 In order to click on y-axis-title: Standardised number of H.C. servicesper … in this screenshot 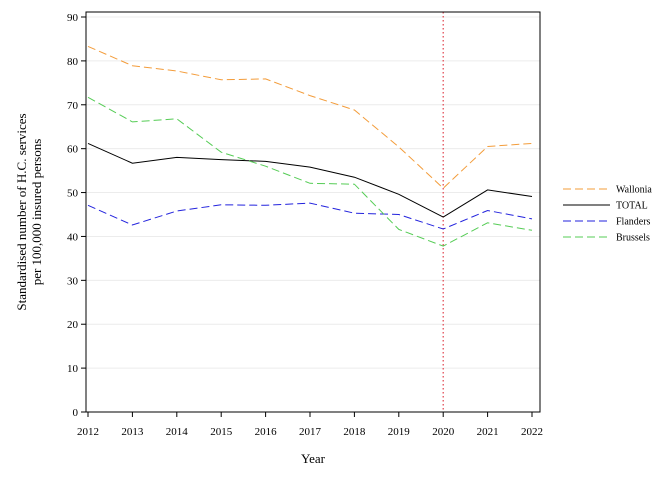, I will do `click(29, 211)`.